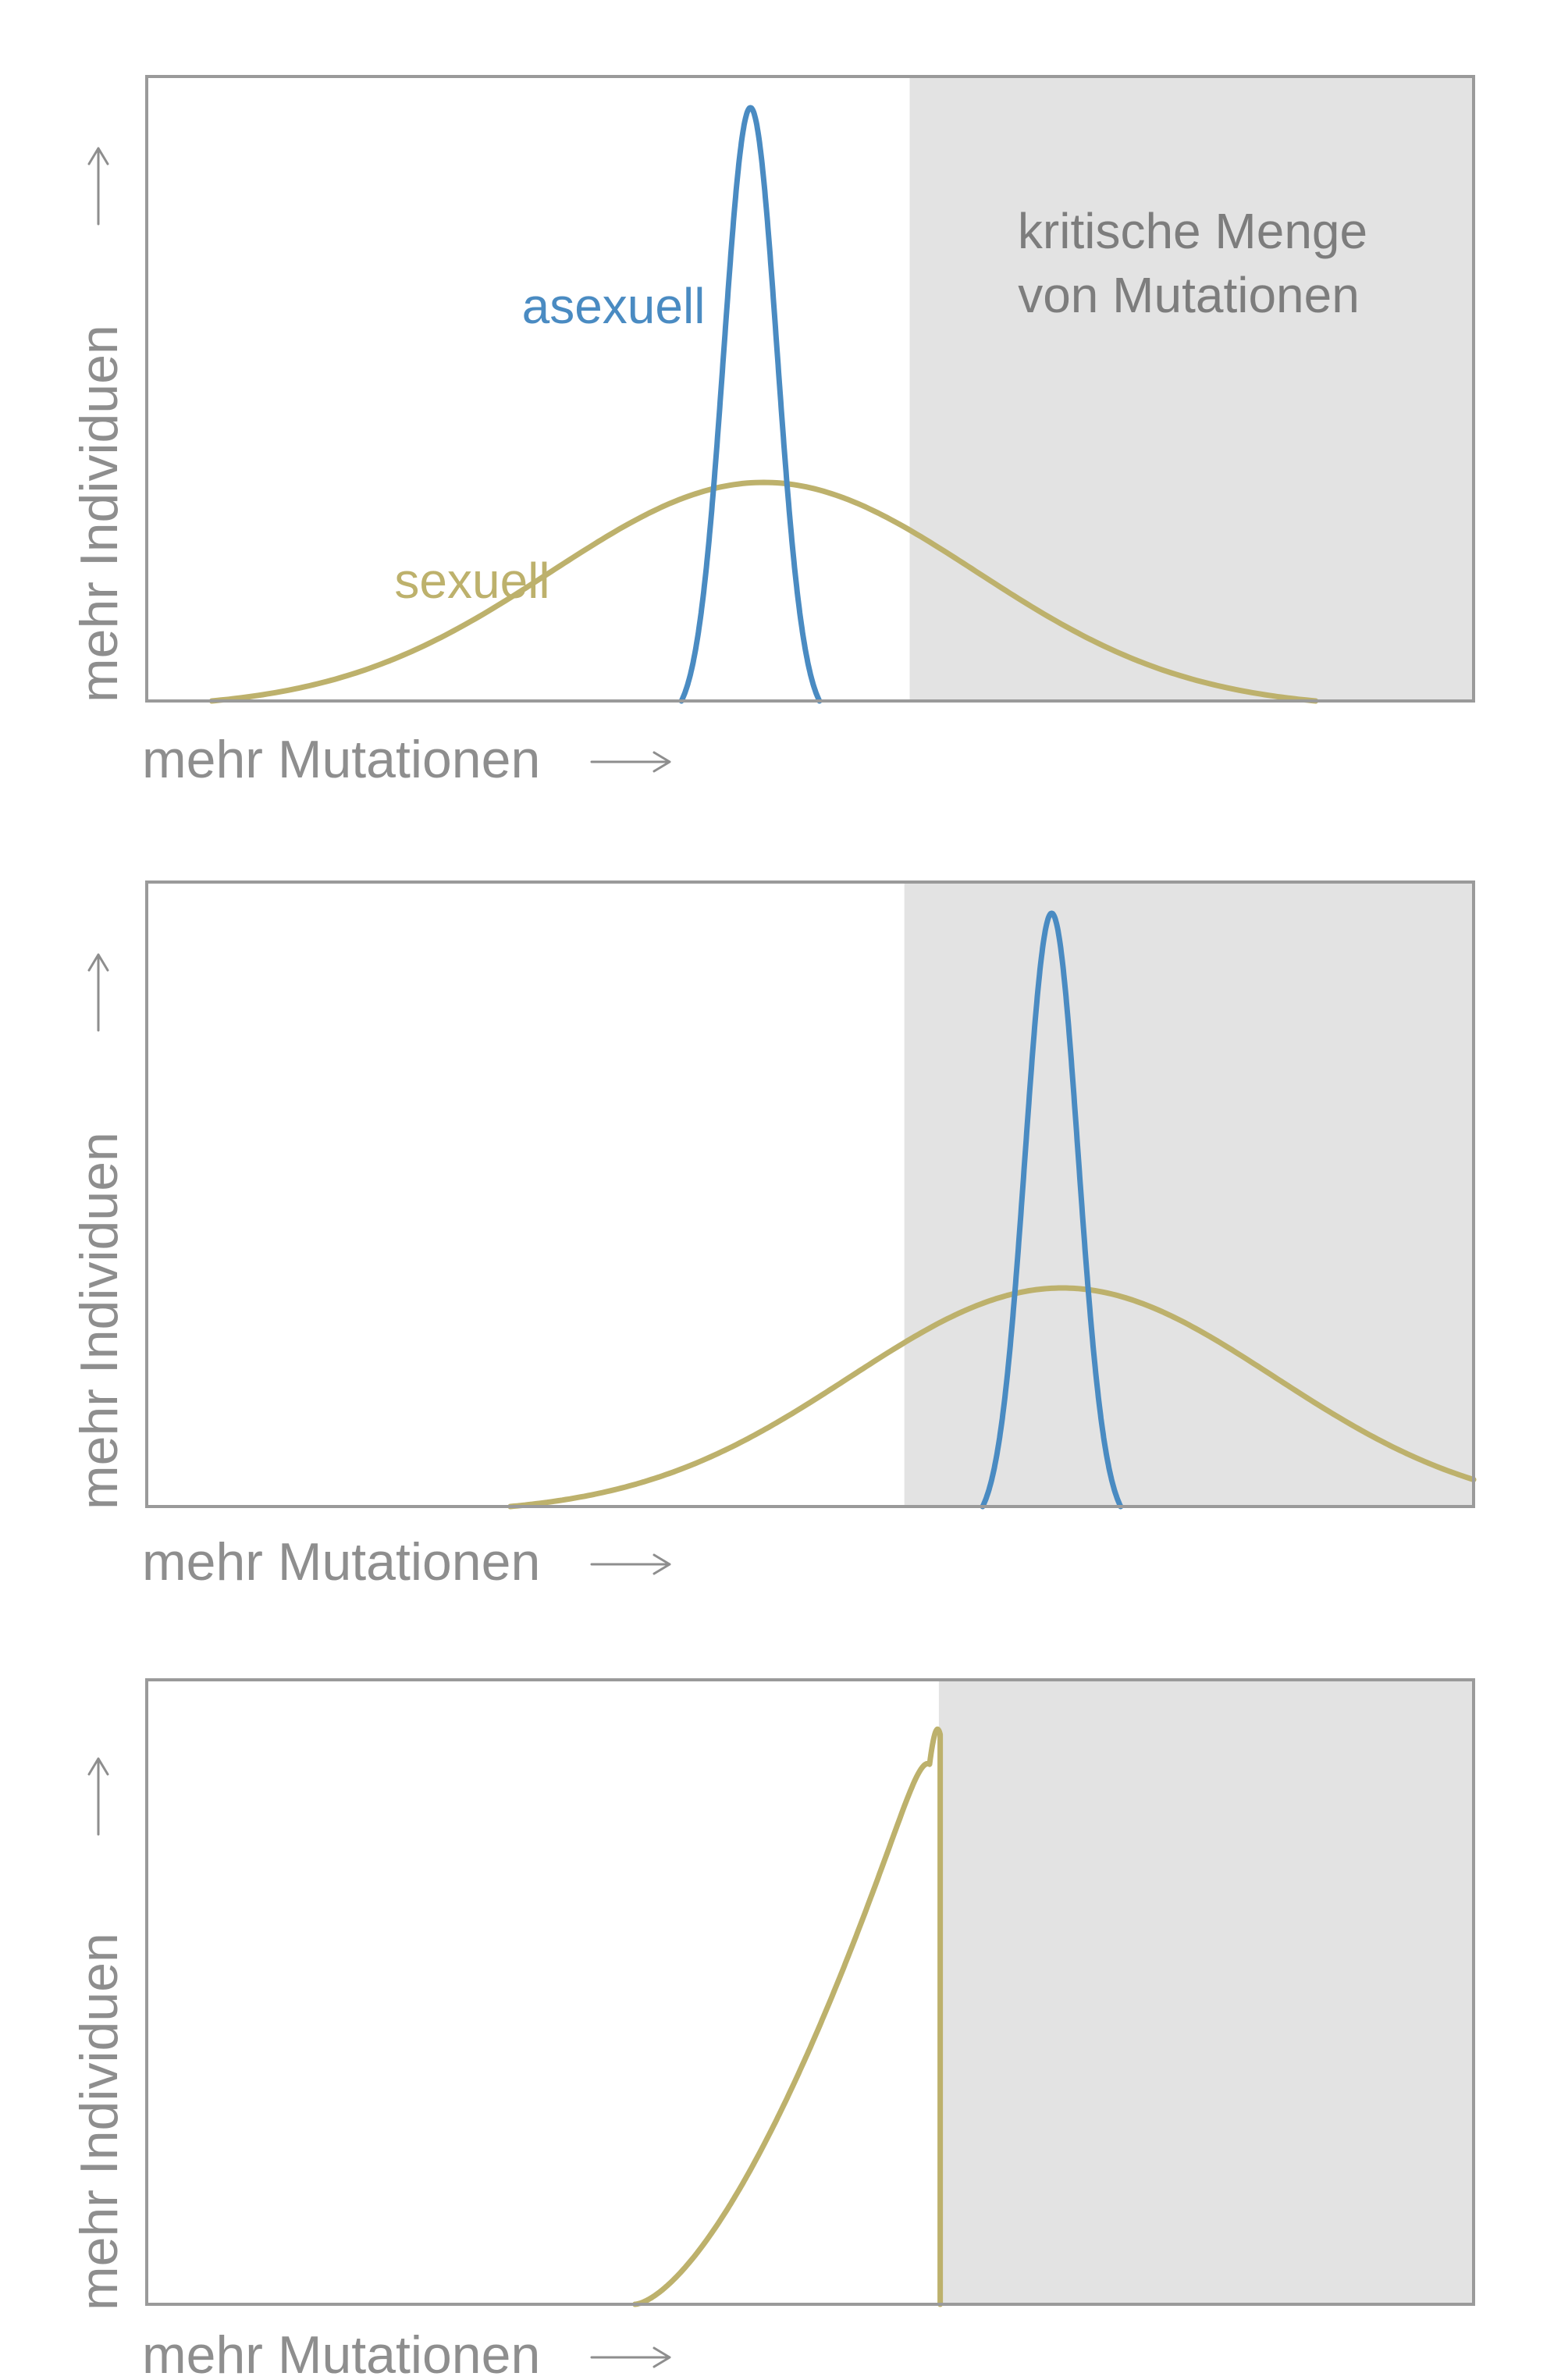 The height and width of the screenshot is (2380, 1561). Describe the element at coordinates (1192, 231) in the screenshot. I see `critical-zone-label-line1: kritische Menge` at that location.